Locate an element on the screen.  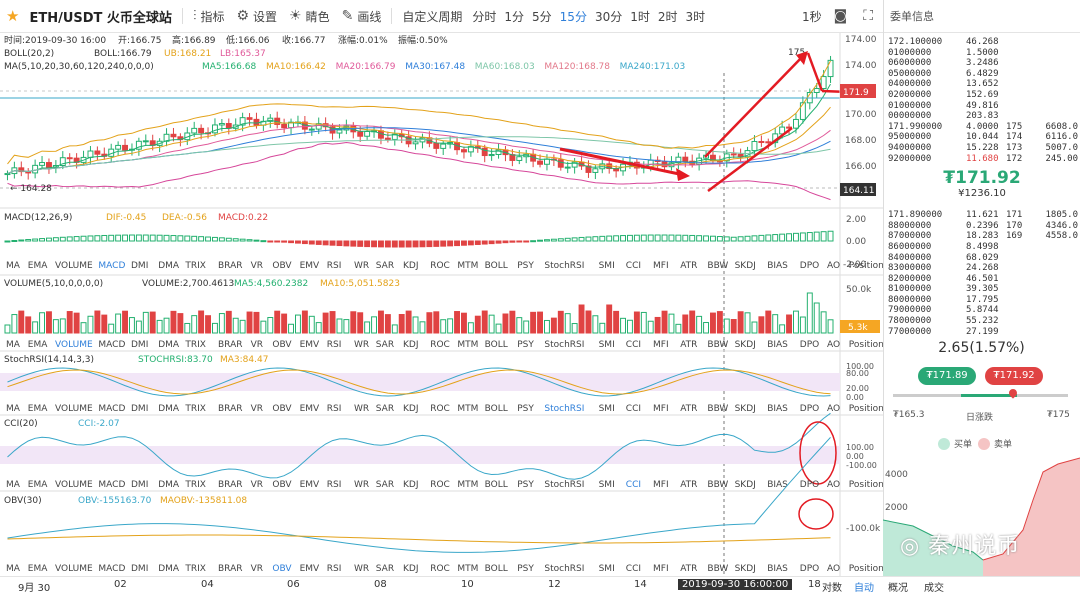
orderbook-row: 94000000 15.228 173 5007.0 is located at coordinates (982, 148).